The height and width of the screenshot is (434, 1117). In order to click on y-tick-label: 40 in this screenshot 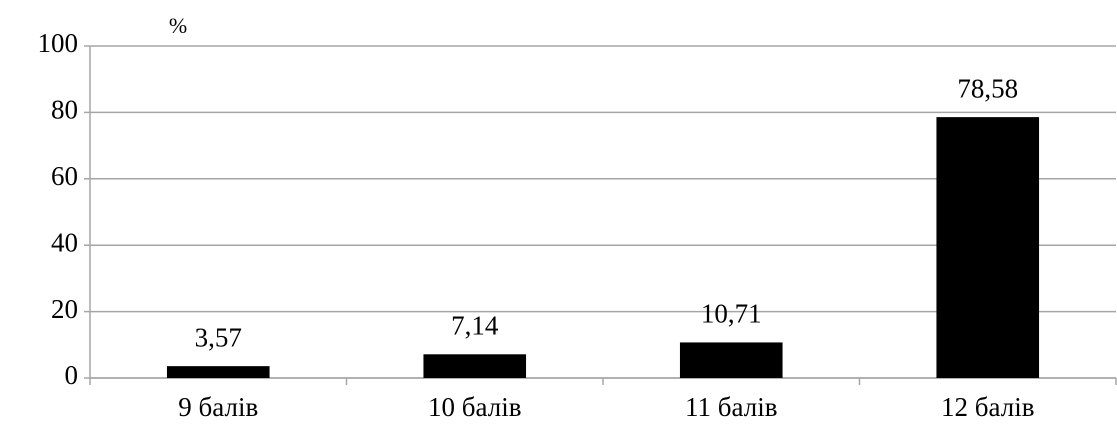, I will do `click(64, 242)`.